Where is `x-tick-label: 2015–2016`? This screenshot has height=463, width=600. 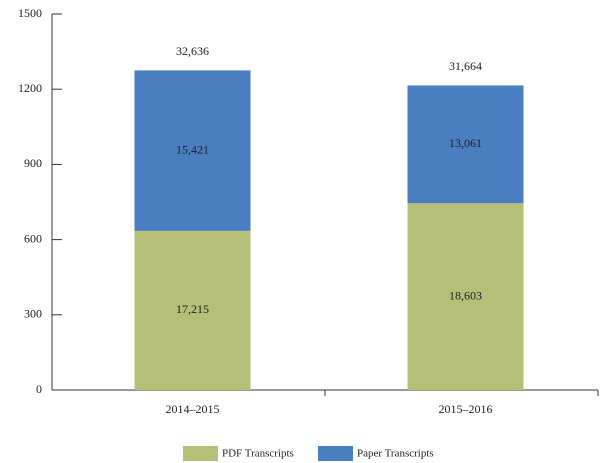 x-tick-label: 2015–2016 is located at coordinates (466, 409).